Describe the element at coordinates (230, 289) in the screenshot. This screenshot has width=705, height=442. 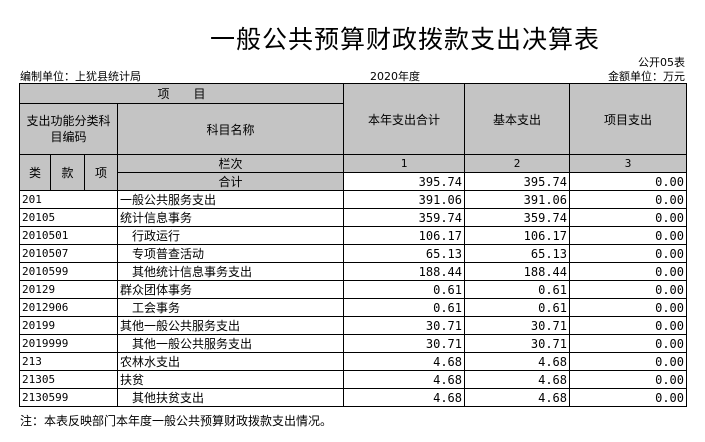
I see `row-name: 群众团体事务` at that location.